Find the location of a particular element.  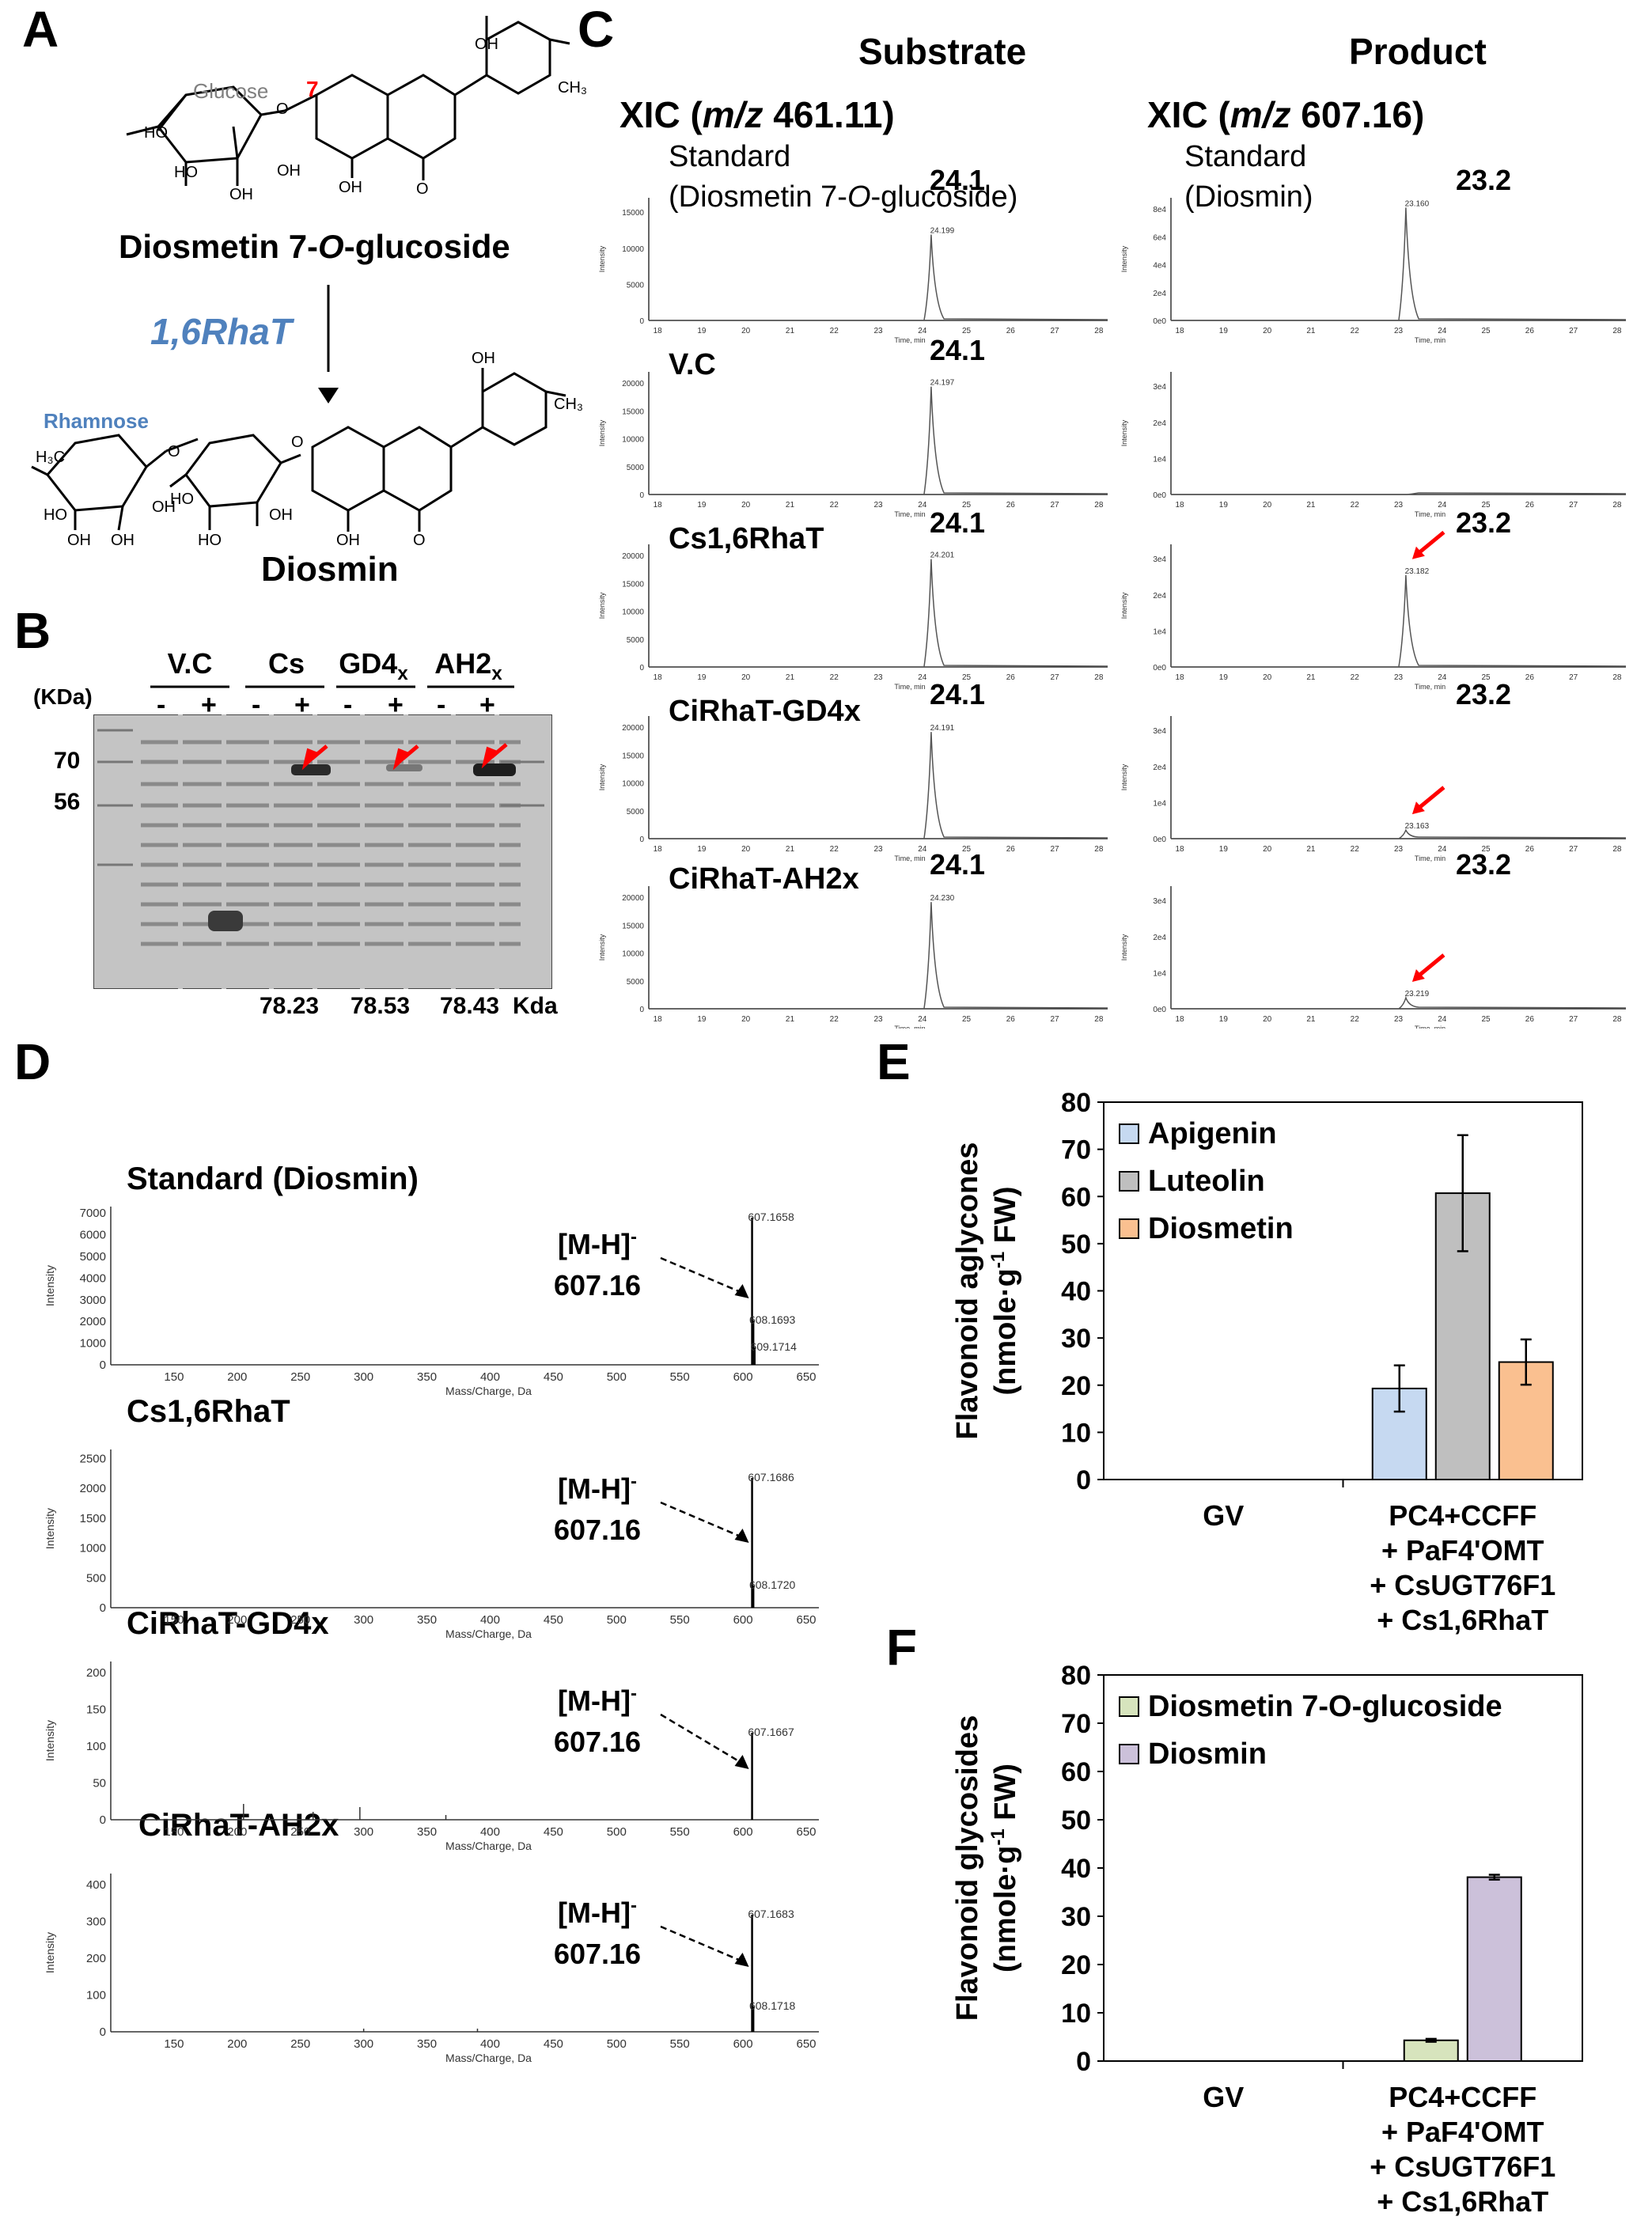

y-axis-label-units: (nmole·g-1 FW) is located at coordinates (1005, 1290).